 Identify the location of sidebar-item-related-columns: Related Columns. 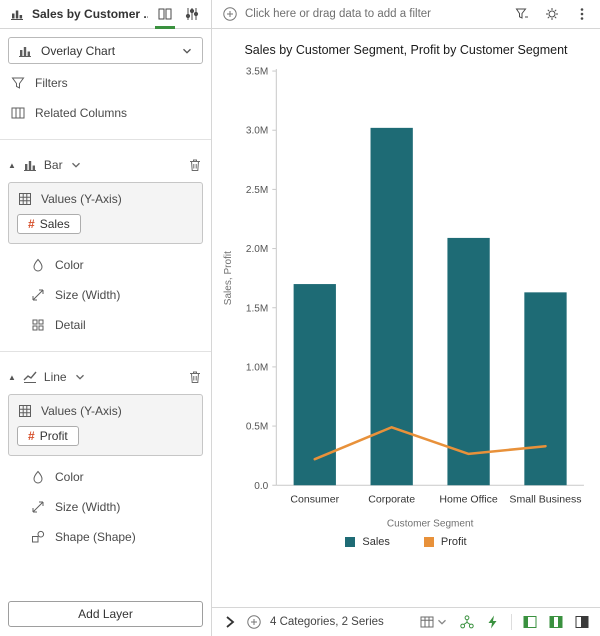
(105, 113).